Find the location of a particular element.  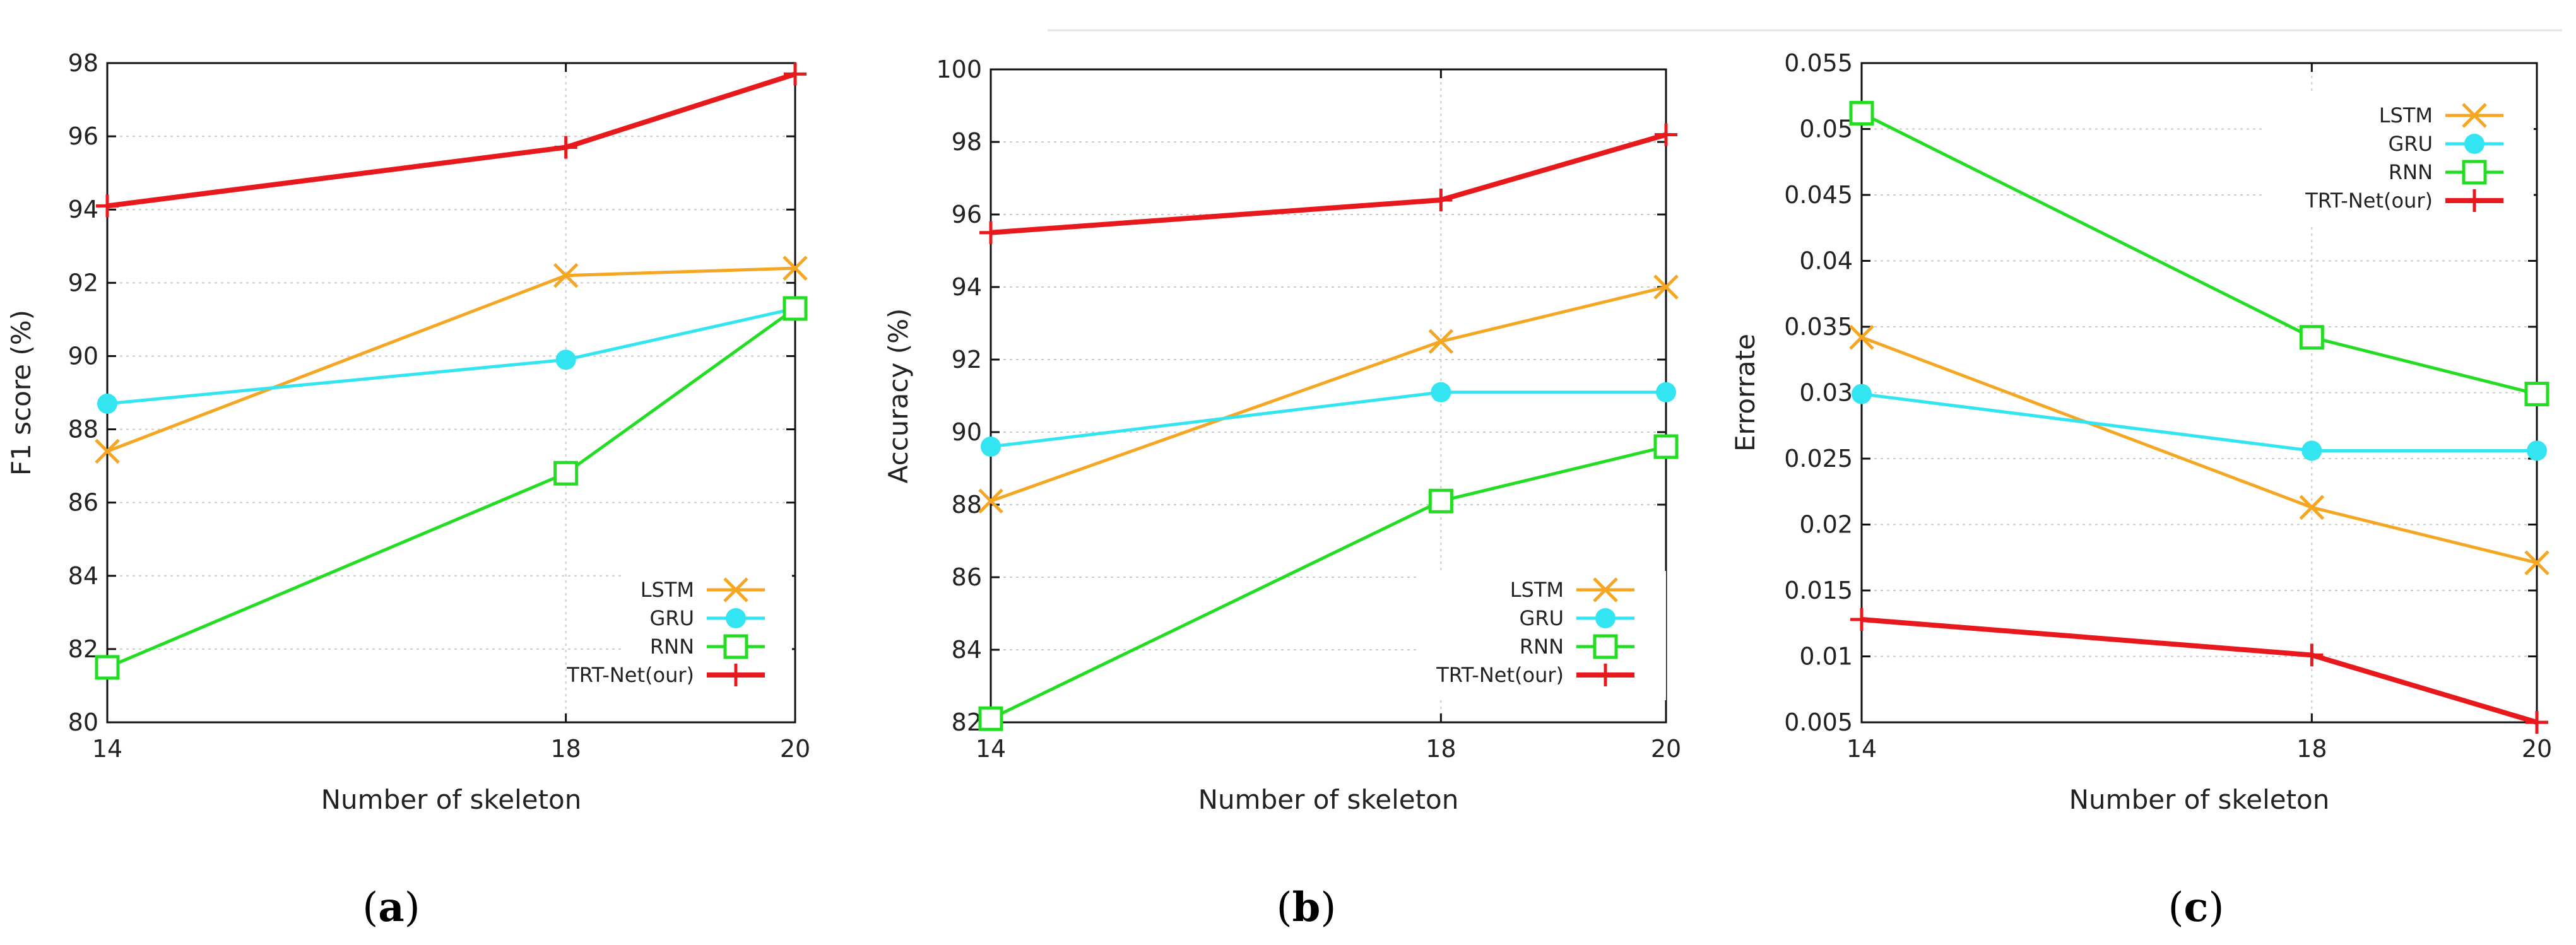

y-tick-label: 0.045 is located at coordinates (1819, 195).